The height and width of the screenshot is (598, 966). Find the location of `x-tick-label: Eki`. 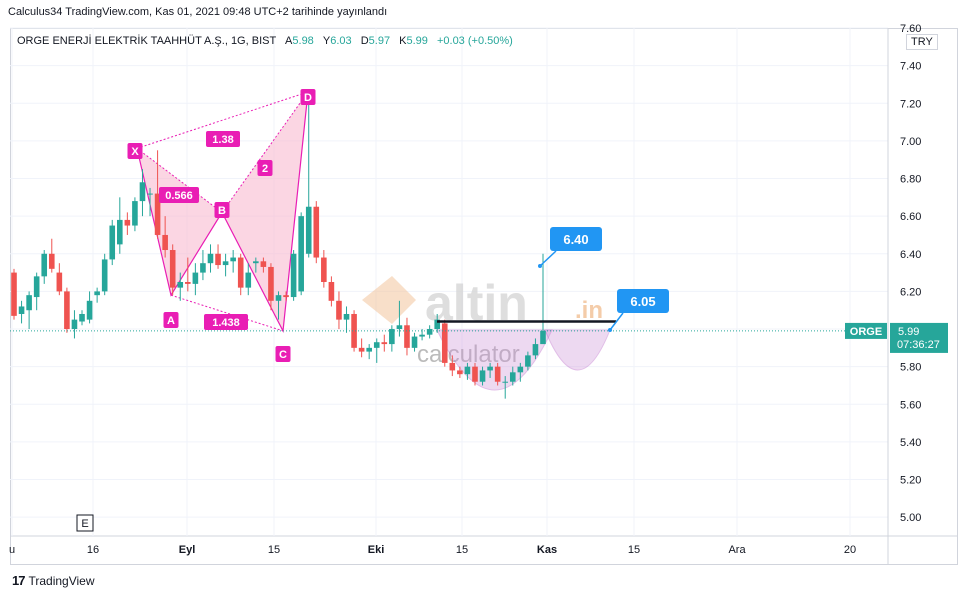

x-tick-label: Eki is located at coordinates (376, 550).